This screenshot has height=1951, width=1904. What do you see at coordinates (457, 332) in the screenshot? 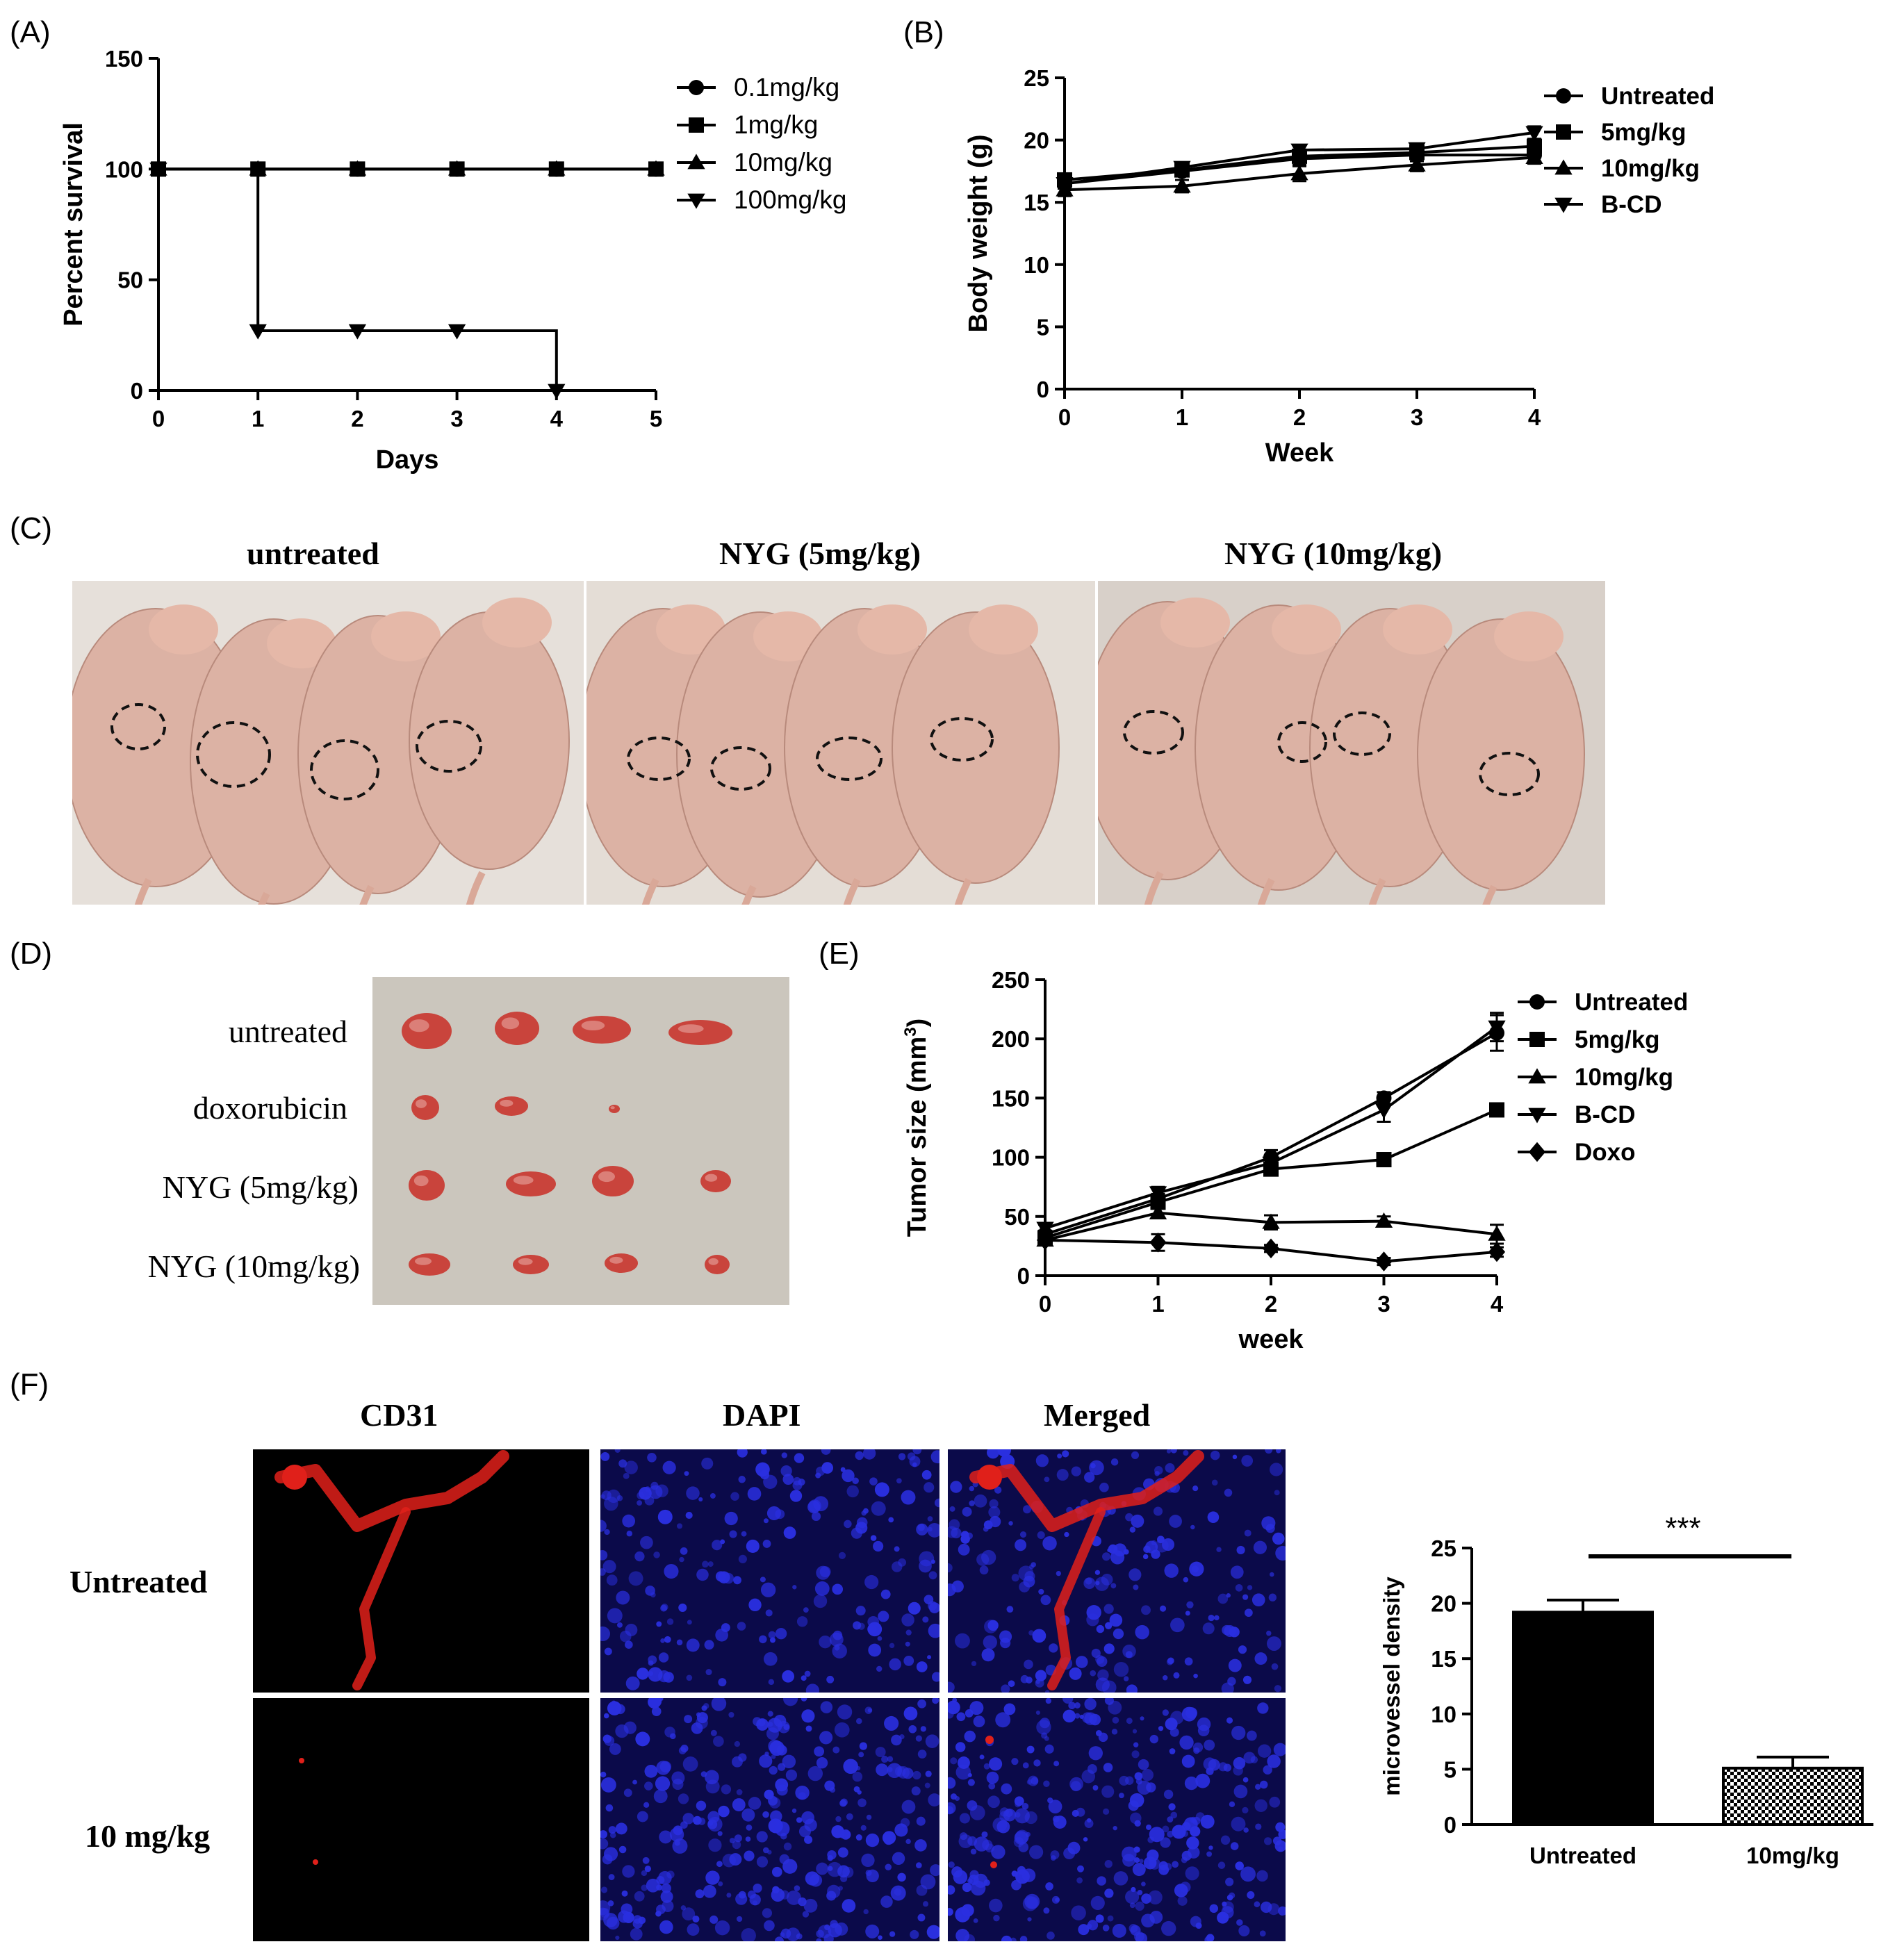
I see `chart-a-point-100mg-kg` at bounding box center [457, 332].